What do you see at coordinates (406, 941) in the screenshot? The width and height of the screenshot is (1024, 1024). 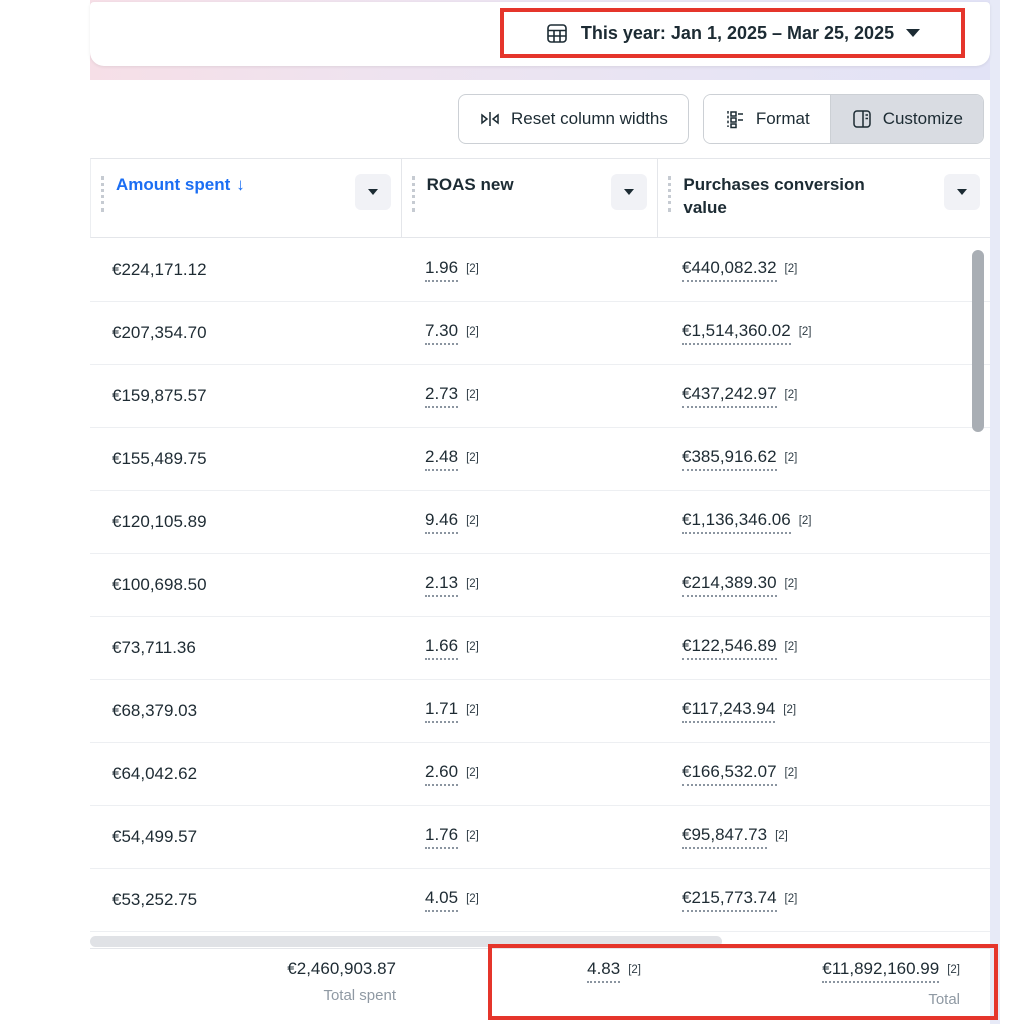 I see `horizontal-scrollbar-thumb` at bounding box center [406, 941].